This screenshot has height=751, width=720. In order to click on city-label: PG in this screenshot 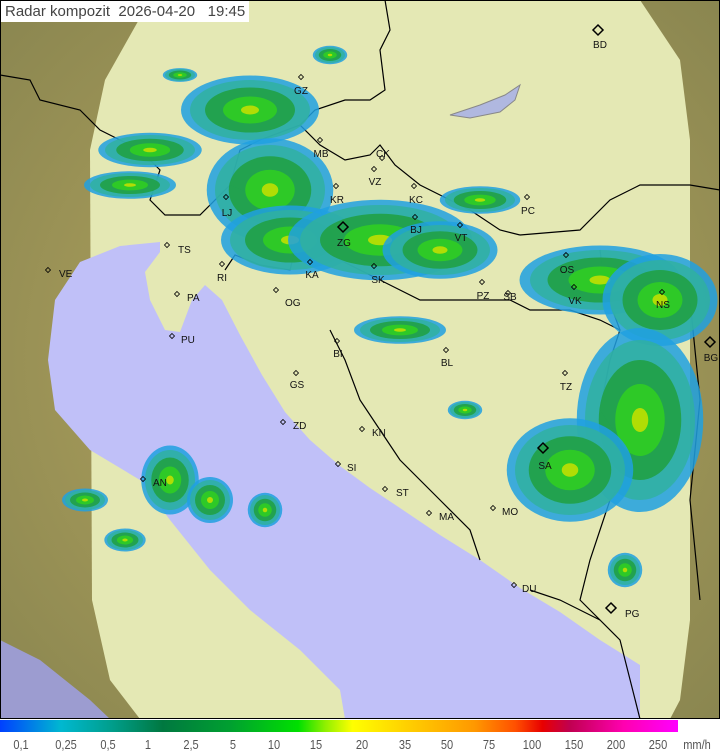, I will do `click(632, 614)`.